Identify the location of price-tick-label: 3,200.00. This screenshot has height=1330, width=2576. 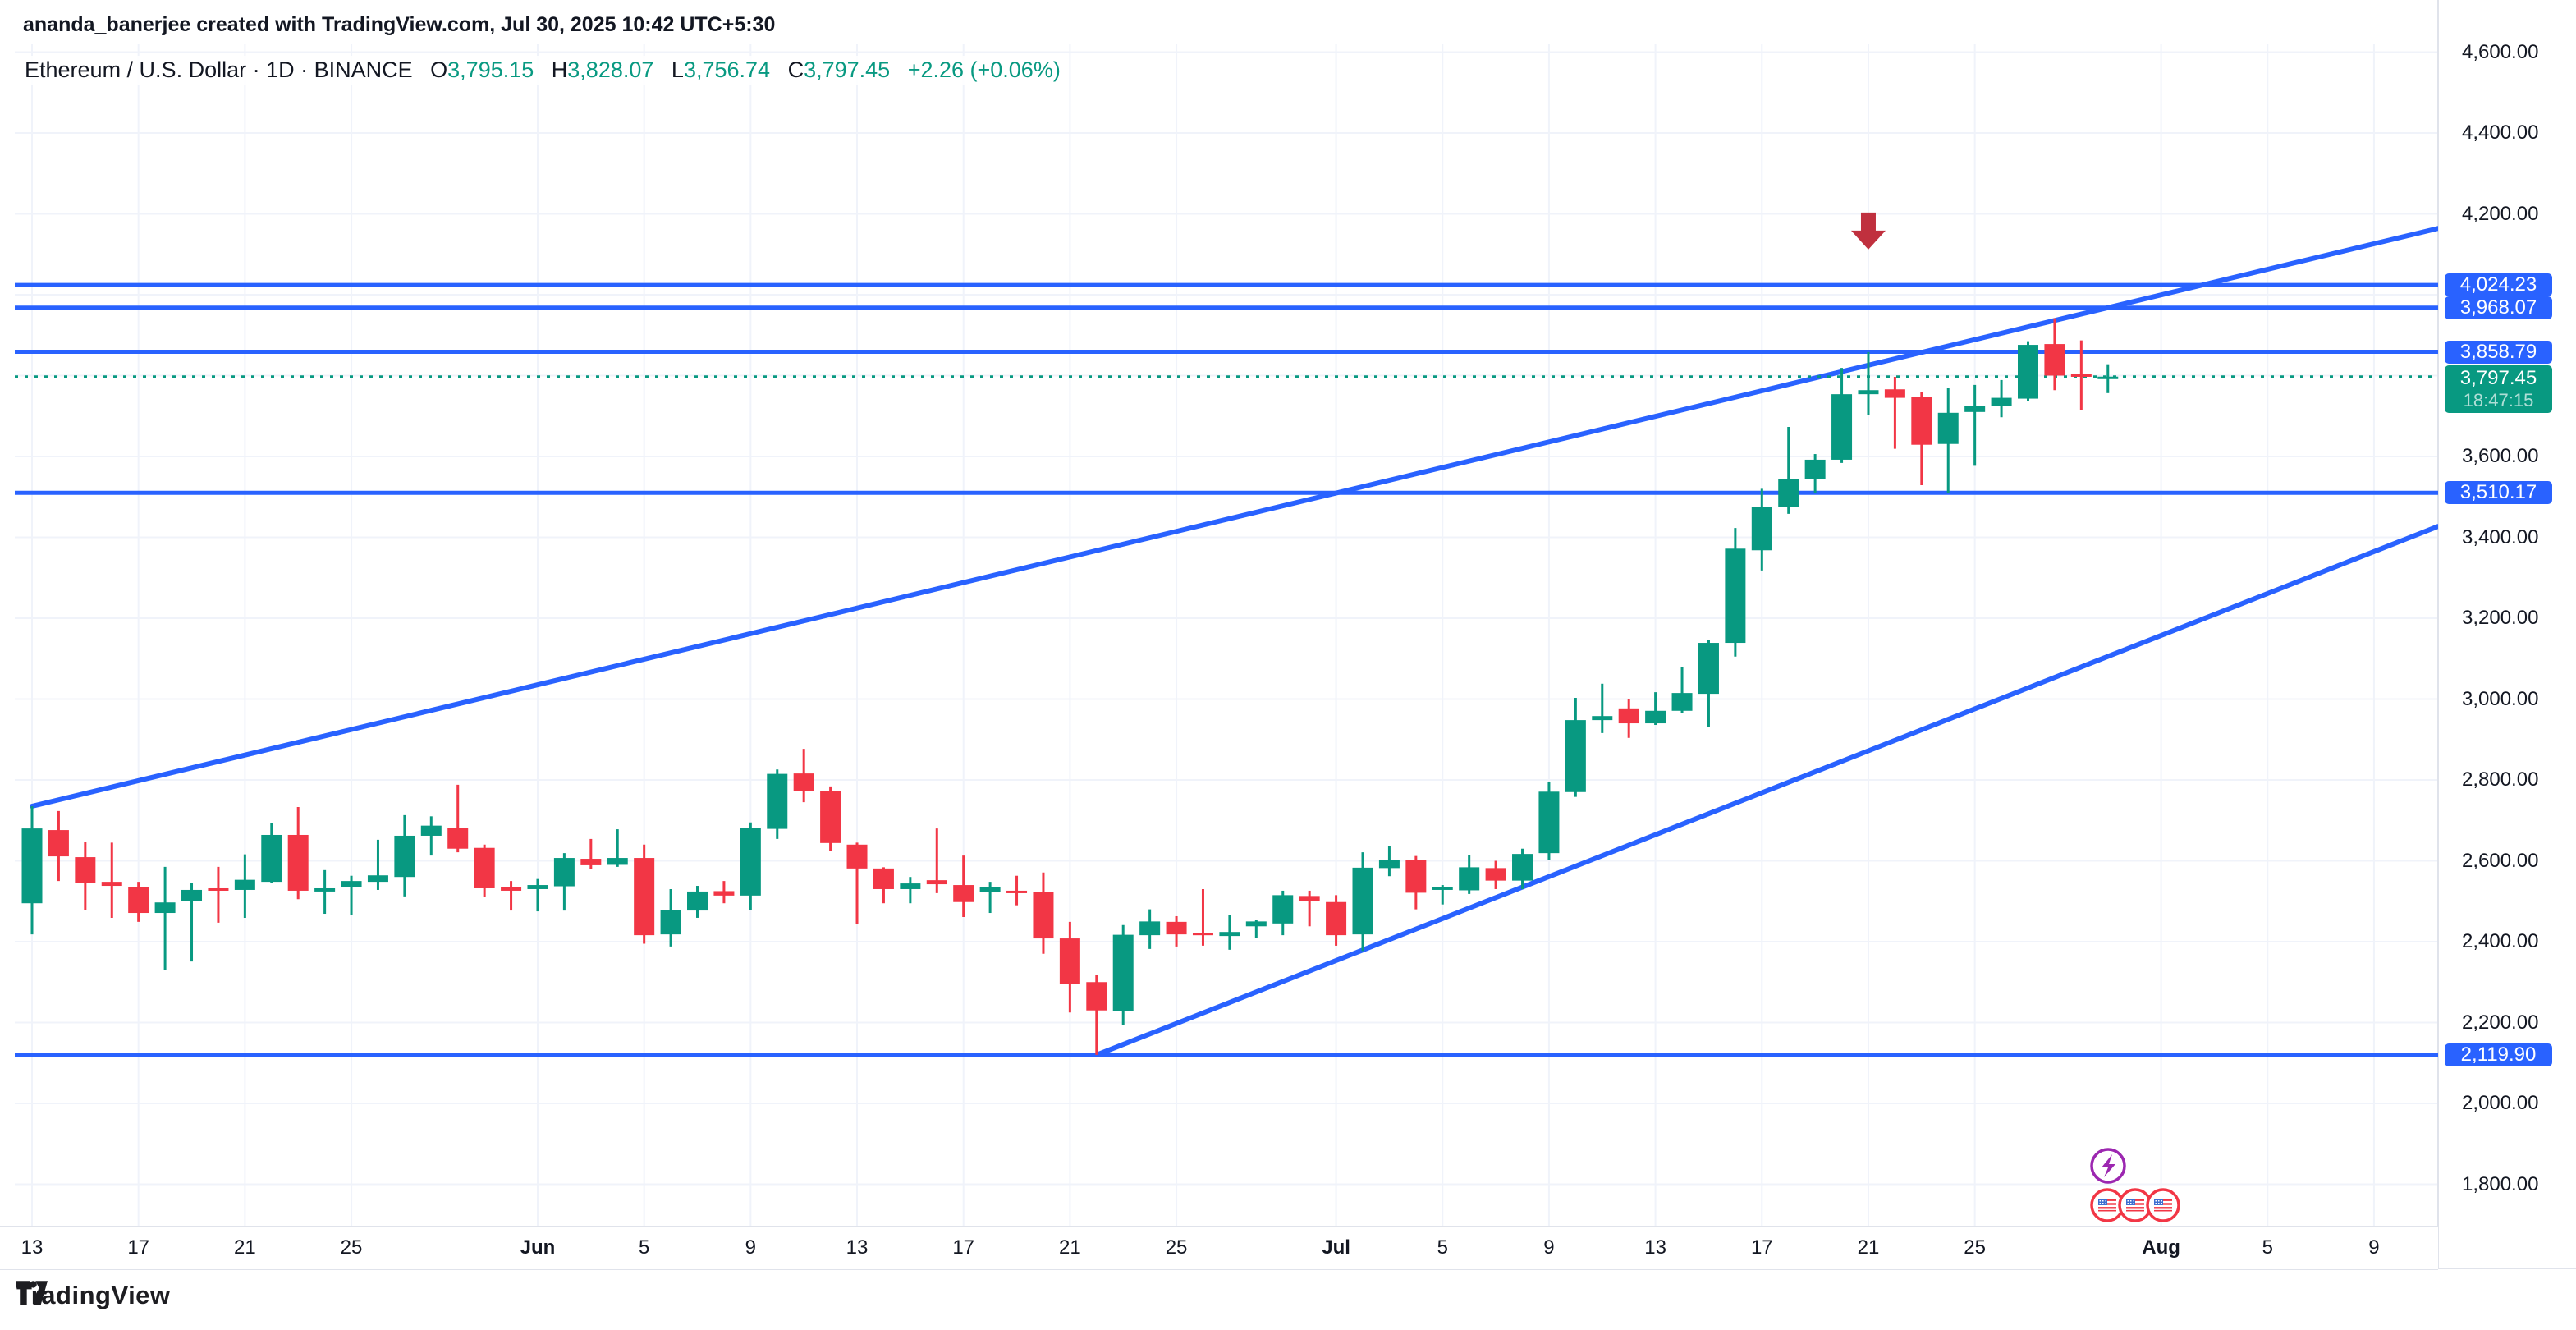
(2501, 618).